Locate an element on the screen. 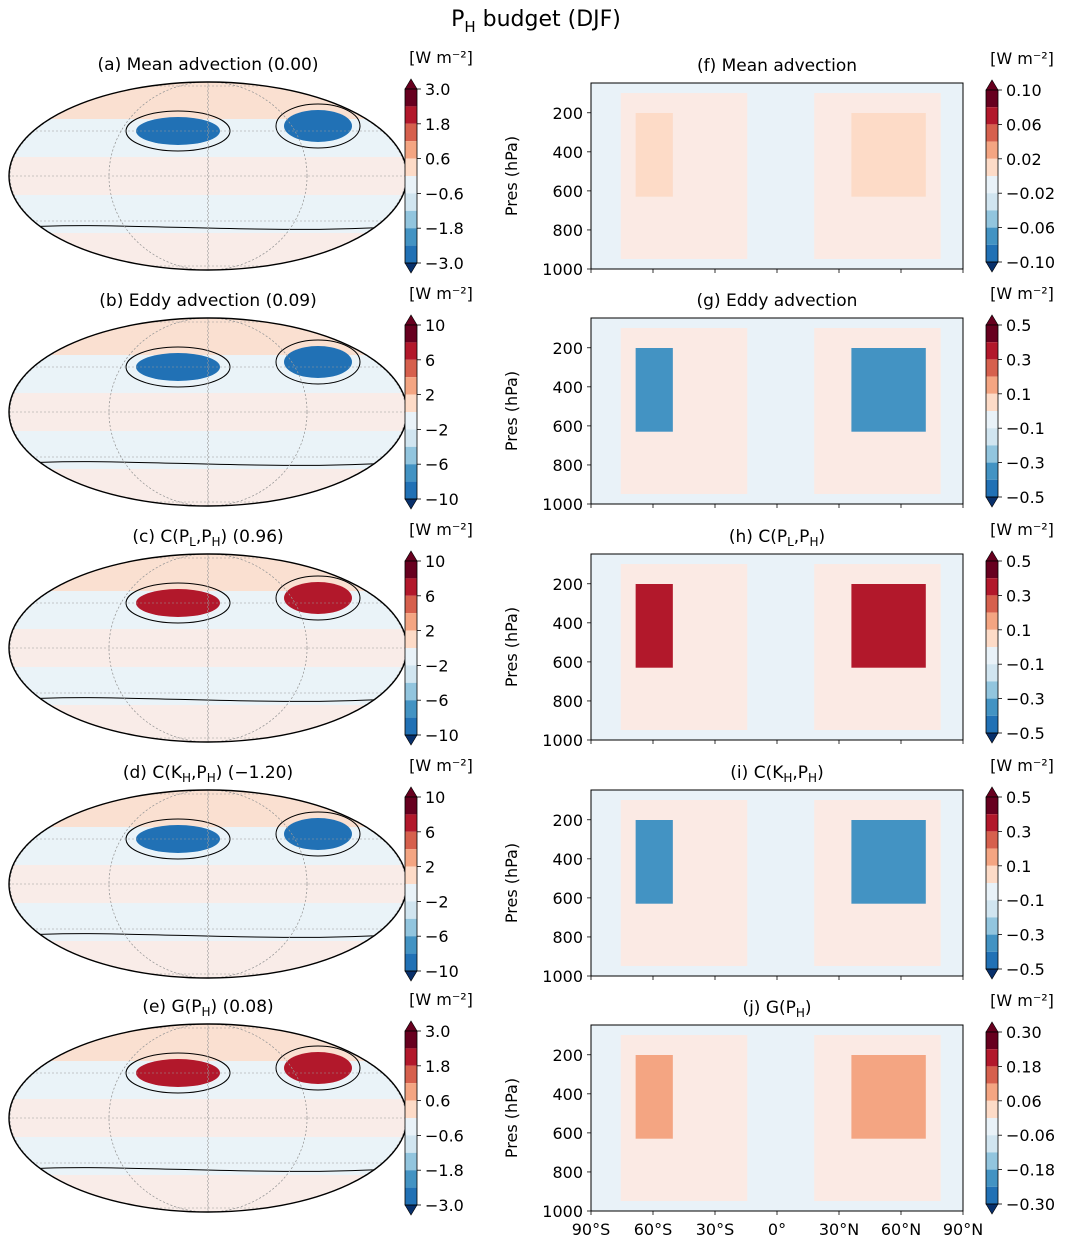 The height and width of the screenshot is (1246, 1072). colorbar-tick-label: −6 is located at coordinates (437, 936).